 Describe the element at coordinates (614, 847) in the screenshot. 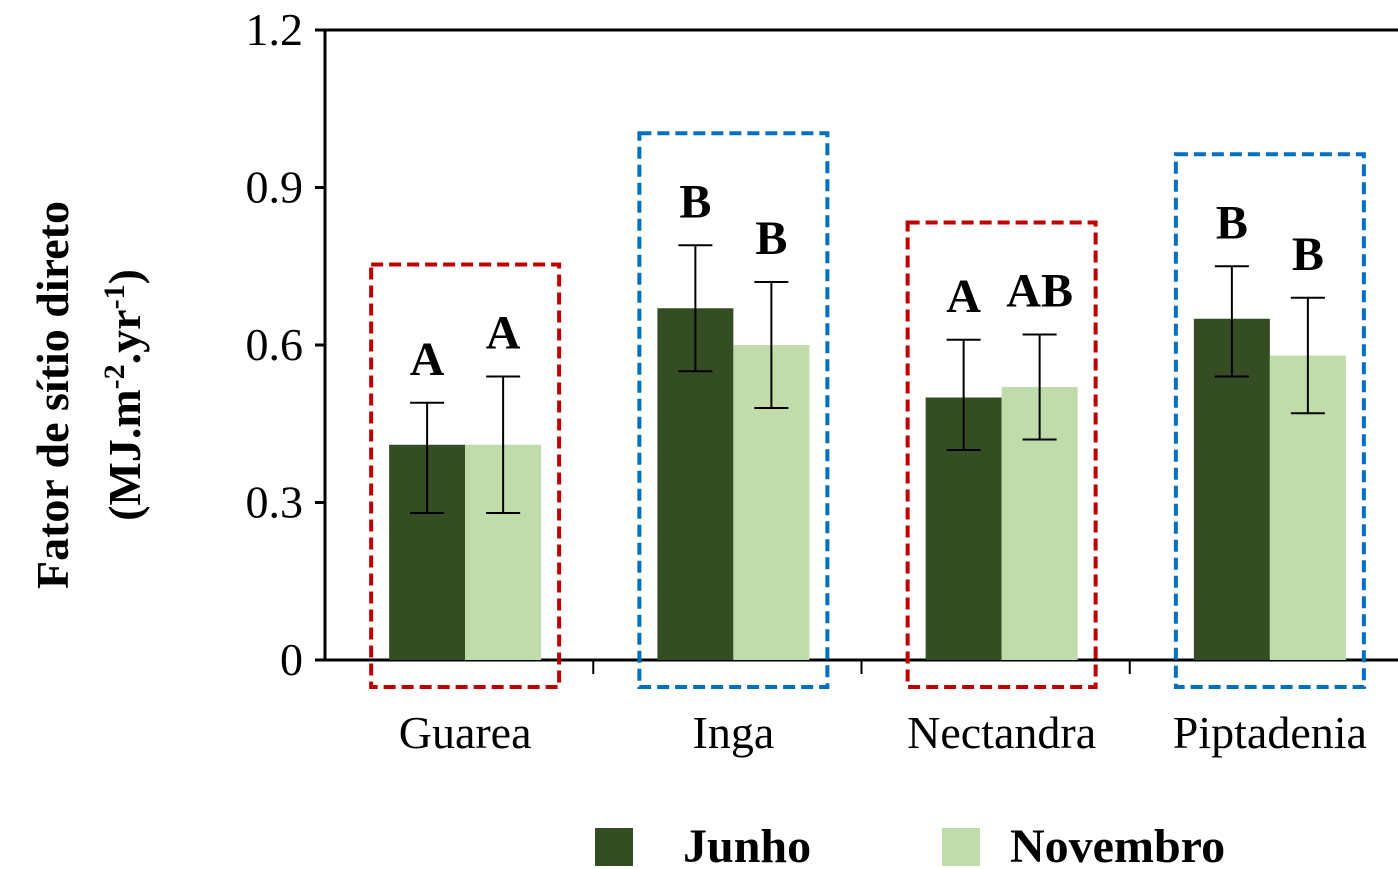

I see `legend-swatch-junho` at that location.